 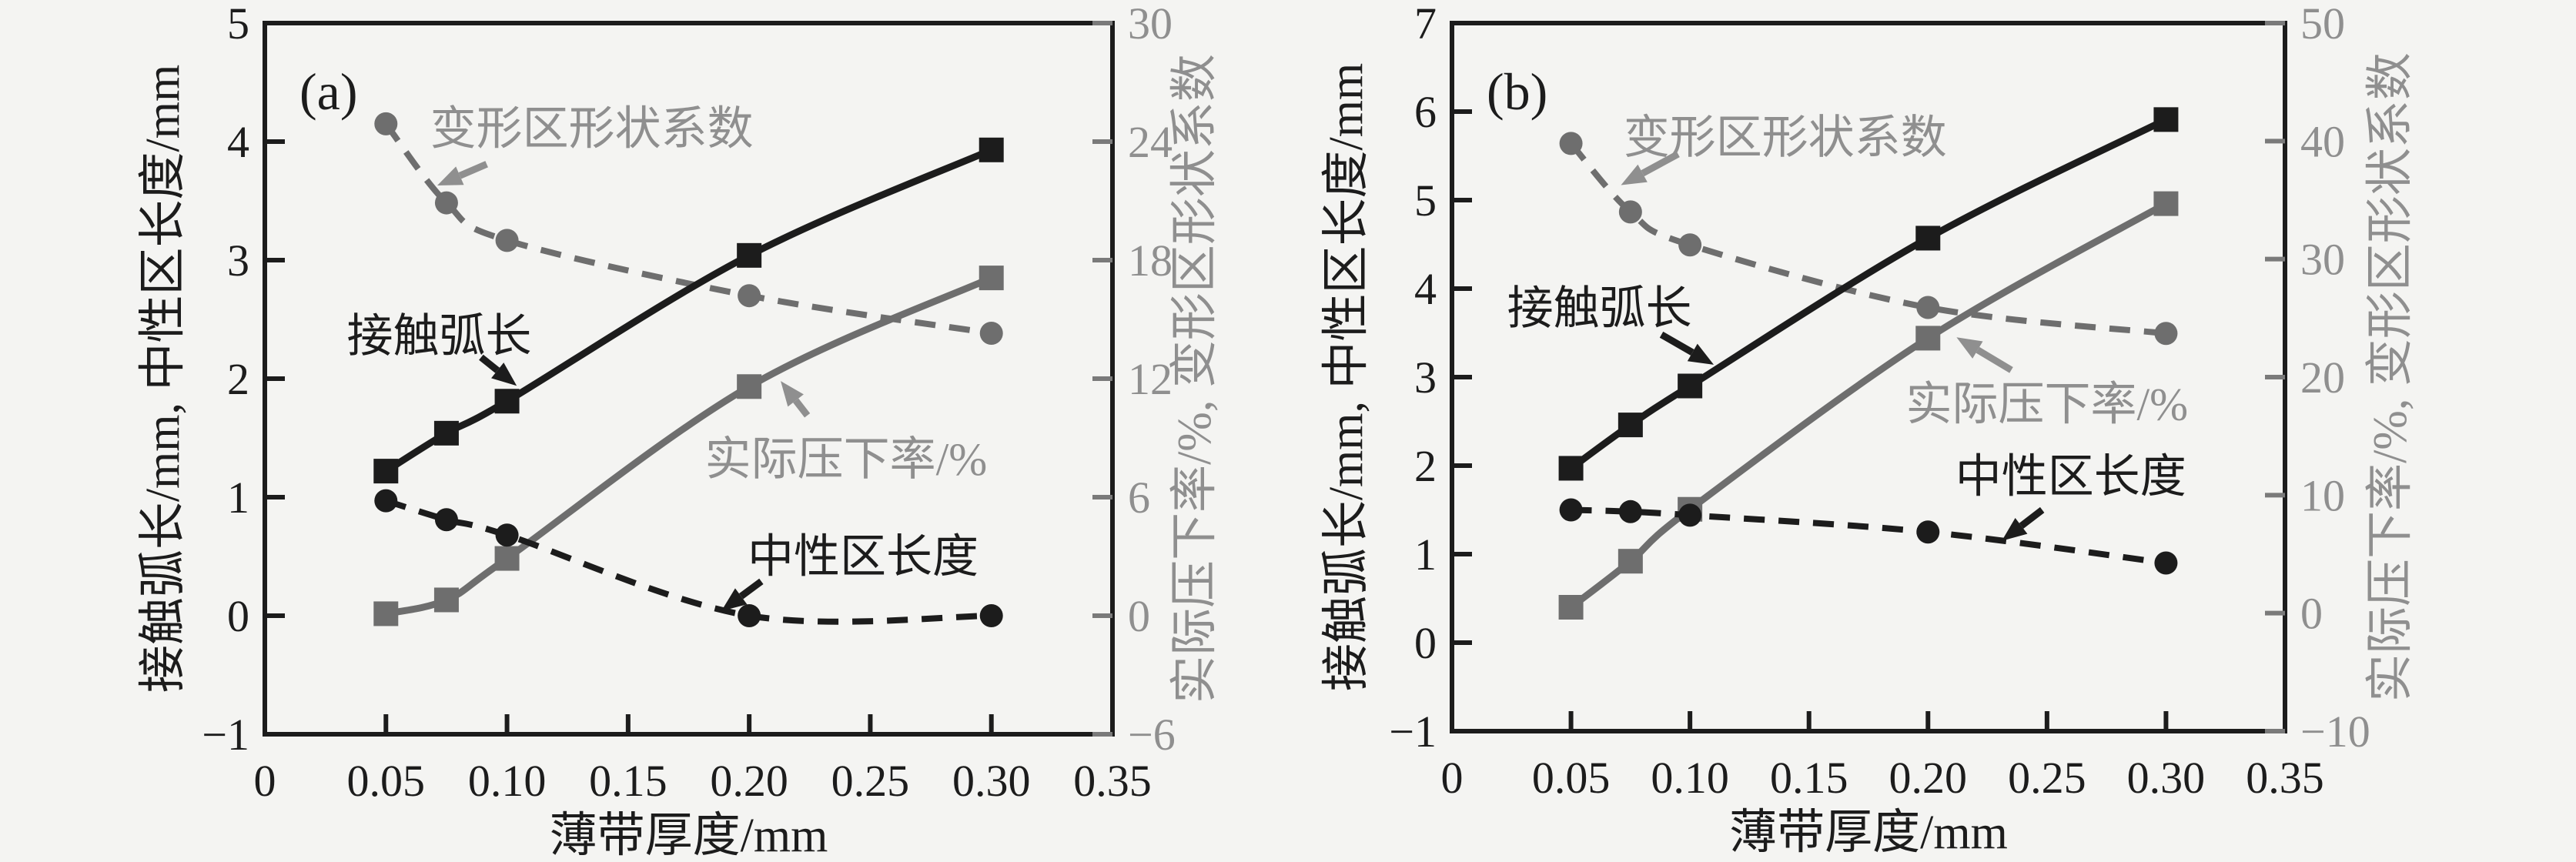 I want to click on y-axis-right-tick-label: −10, so click(x=2335, y=732).